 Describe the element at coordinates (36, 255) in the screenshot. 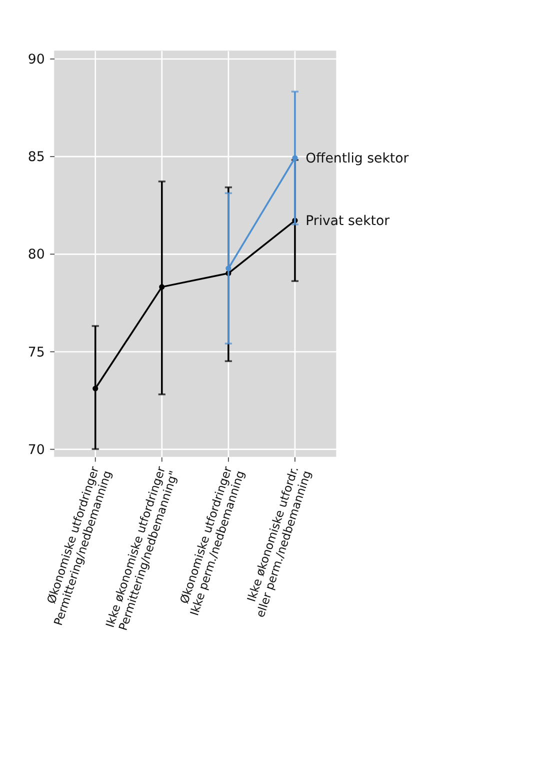

I see `y-tick-label: 80` at that location.